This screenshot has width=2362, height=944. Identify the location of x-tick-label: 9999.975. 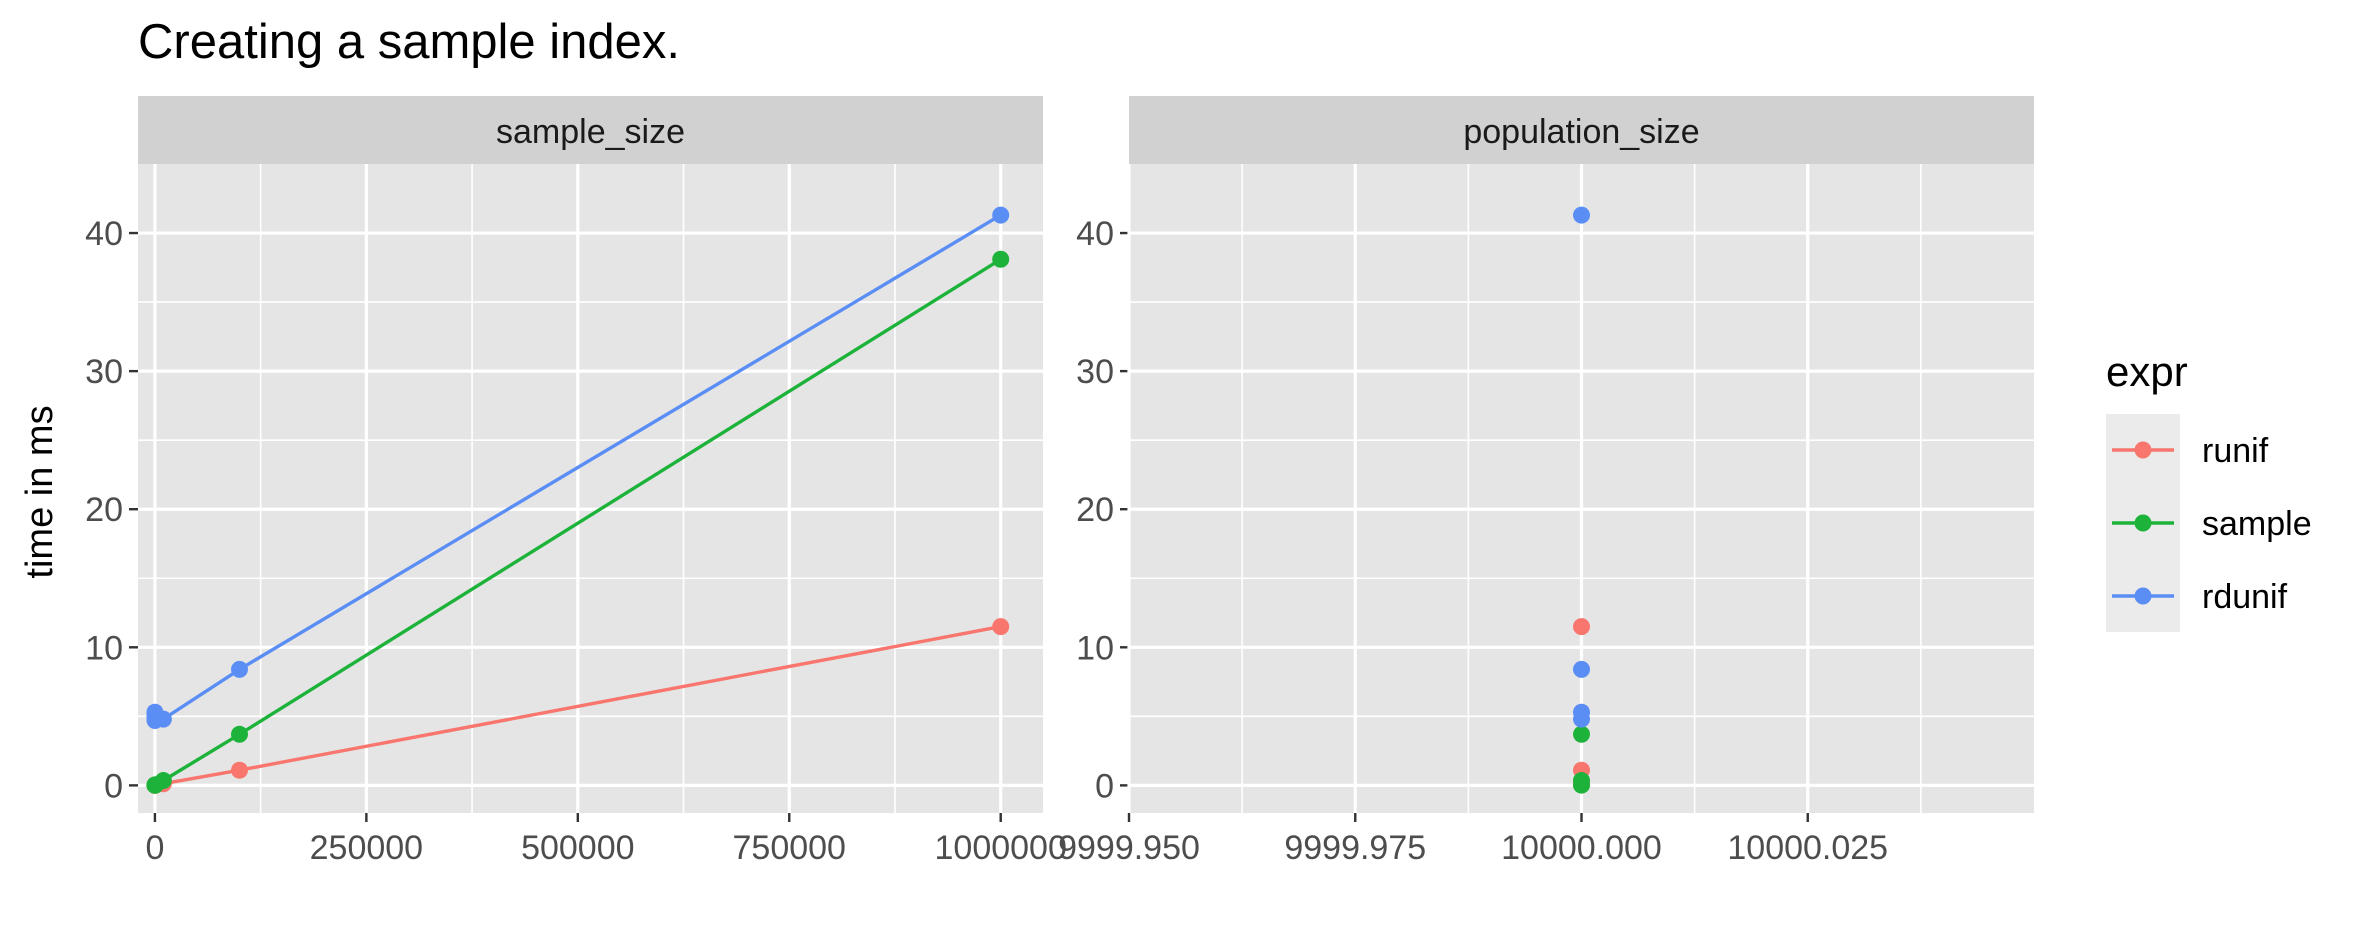
(1355, 848).